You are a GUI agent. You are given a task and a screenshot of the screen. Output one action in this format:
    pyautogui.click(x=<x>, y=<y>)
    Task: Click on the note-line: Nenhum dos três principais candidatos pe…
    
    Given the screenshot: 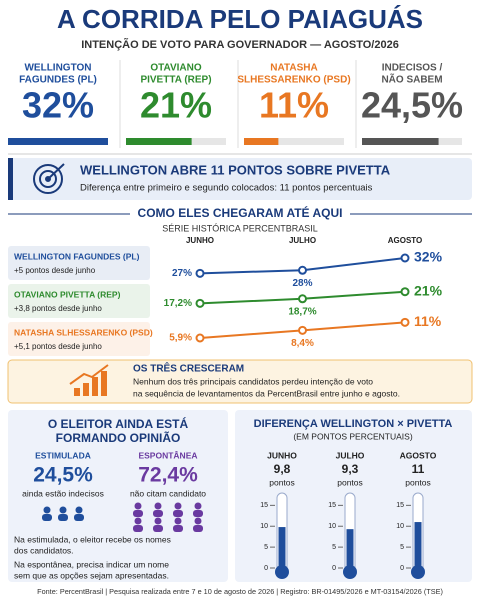 What is the action you would take?
    pyautogui.click(x=253, y=381)
    